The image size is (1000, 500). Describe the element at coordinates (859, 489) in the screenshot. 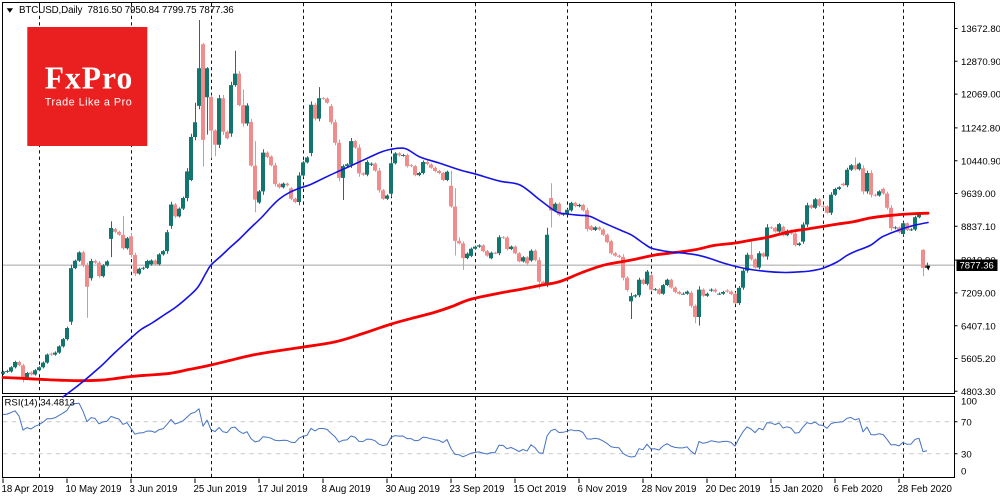

I see `svg-text: 6 Feb 2020` at that location.